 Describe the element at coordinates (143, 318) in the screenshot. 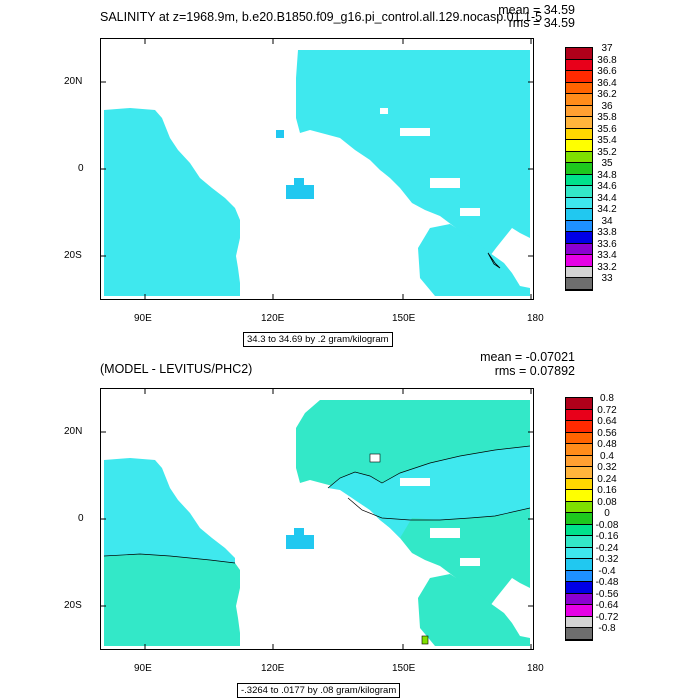

I see `top-xtick-90e: 90E` at that location.